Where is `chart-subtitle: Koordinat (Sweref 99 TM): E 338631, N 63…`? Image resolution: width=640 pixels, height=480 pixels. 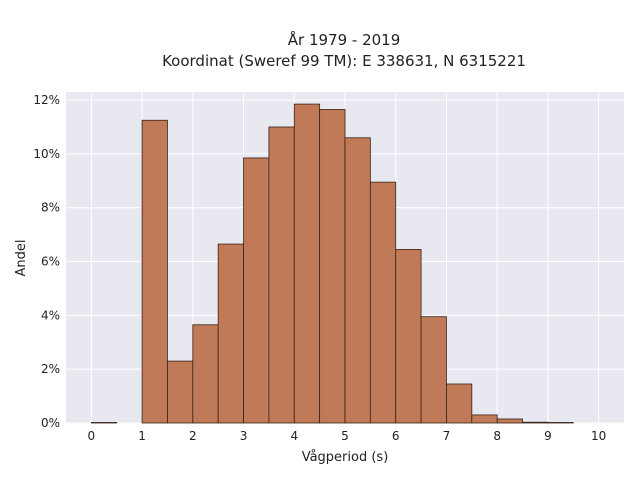
chart-subtitle: Koordinat (Sweref 99 TM): E 338631, N 63… is located at coordinates (344, 61).